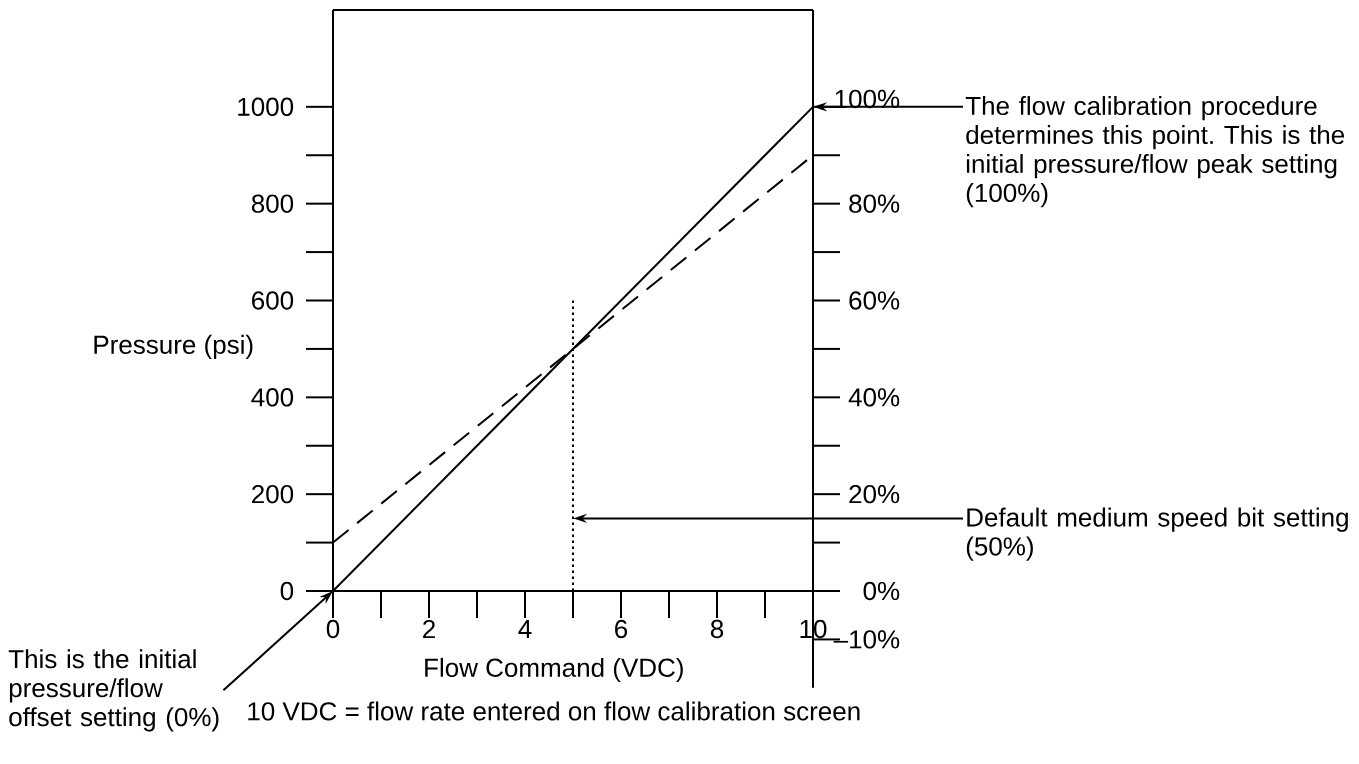 The width and height of the screenshot is (1359, 764). I want to click on annotation: Default medium speed bit setting (50%), so click(1157, 534).